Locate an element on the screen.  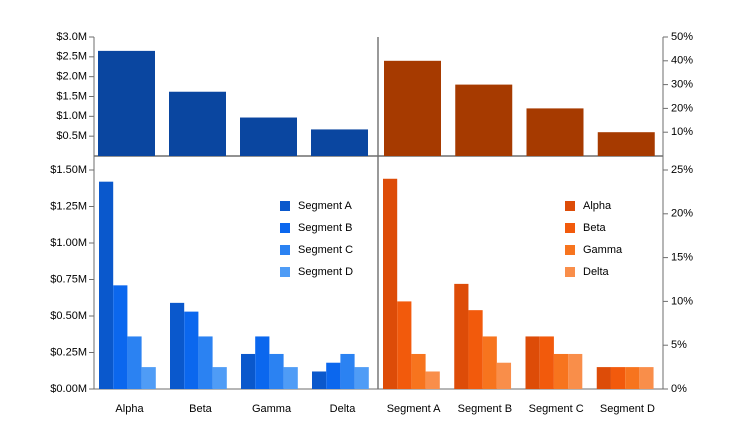
y-tick-label: $2.0M is located at coordinates (71, 77).